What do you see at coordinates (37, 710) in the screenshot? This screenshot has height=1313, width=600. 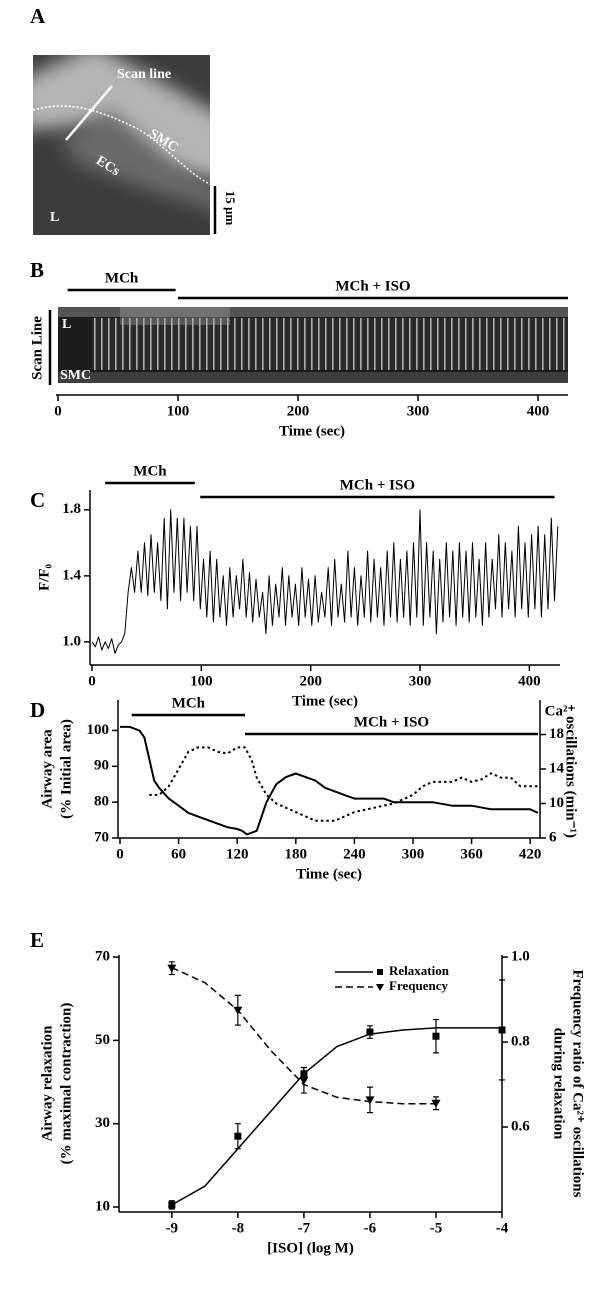 I see `panel-letter: D` at bounding box center [37, 710].